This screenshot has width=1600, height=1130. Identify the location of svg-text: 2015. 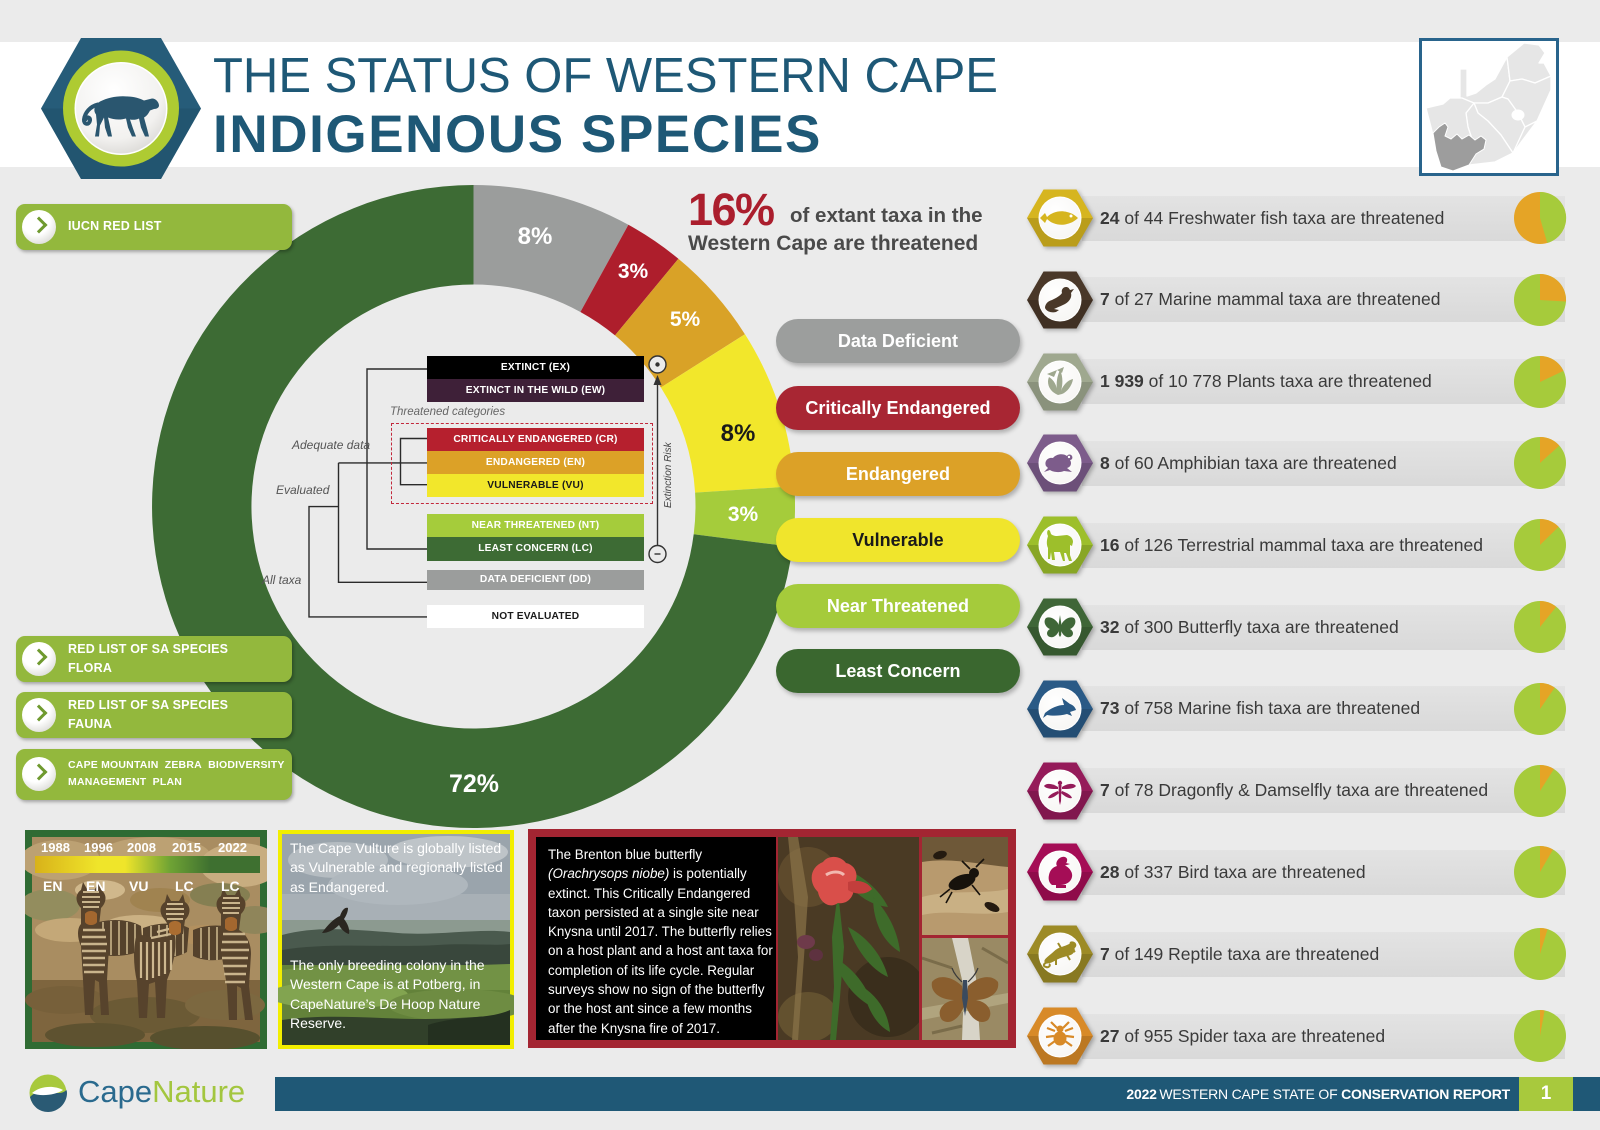
(186, 847).